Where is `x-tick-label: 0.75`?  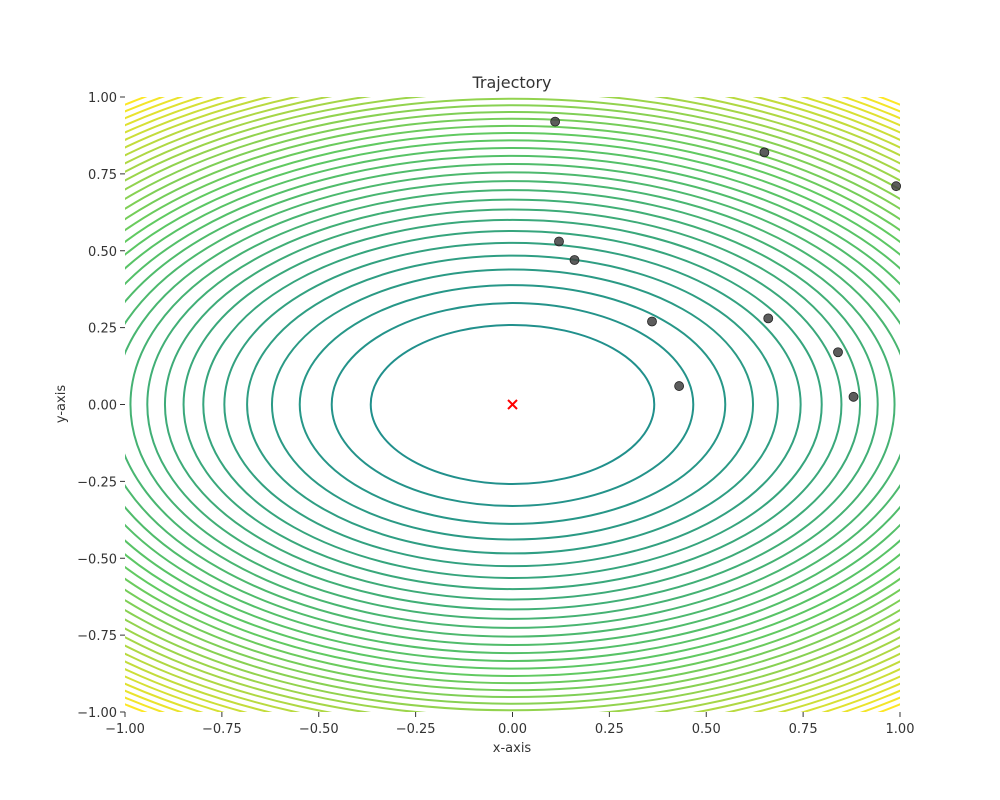 x-tick-label: 0.75 is located at coordinates (803, 729).